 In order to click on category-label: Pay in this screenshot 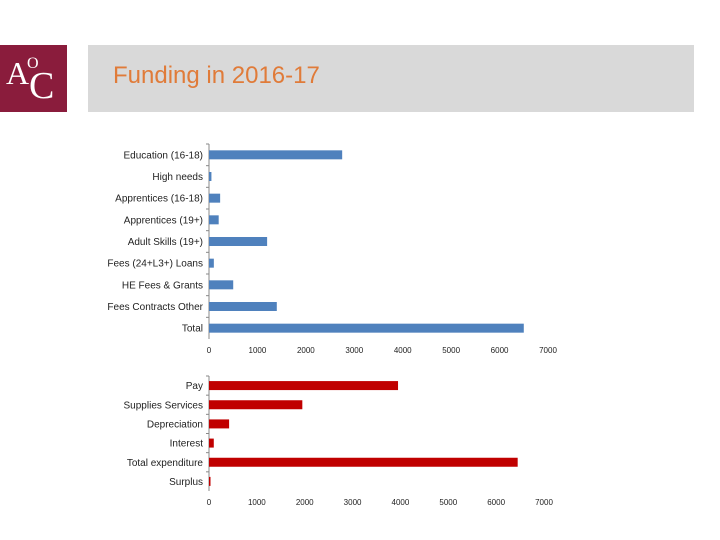, I will do `click(194, 386)`.